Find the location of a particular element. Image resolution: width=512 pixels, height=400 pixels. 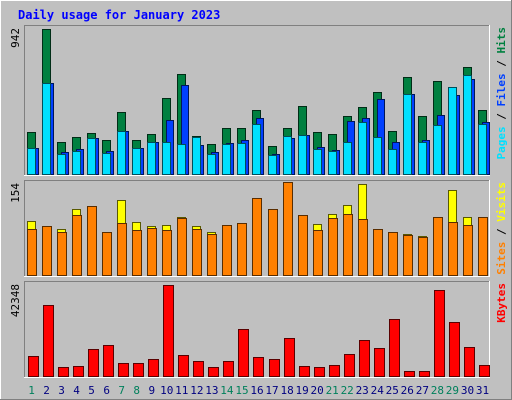

panel-bottom-side-legend: KBytes is located at coordinates (501, 303).